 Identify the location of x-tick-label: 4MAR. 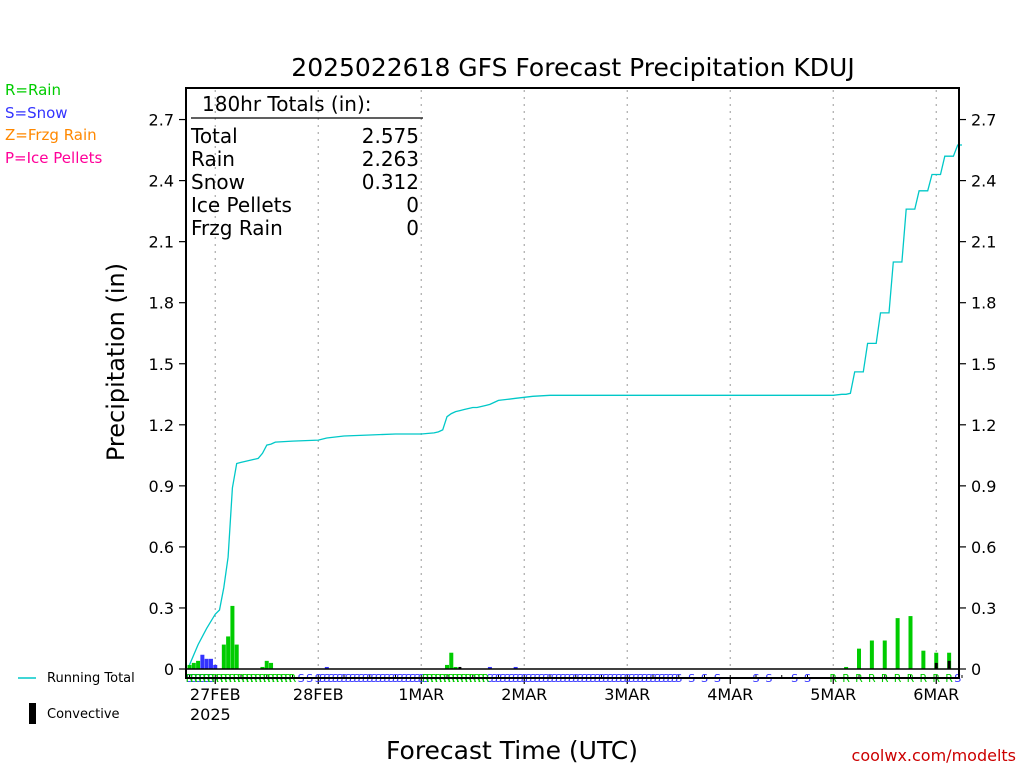
(730, 694).